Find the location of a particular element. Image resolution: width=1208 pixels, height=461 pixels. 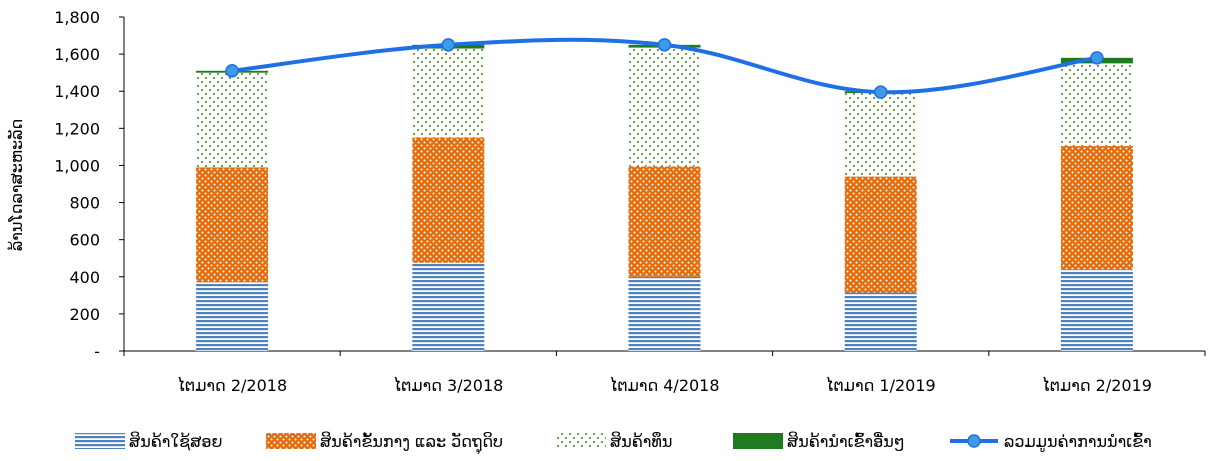

x-tick-label: ໄຕມາດ 4/2018 is located at coordinates (664, 385).